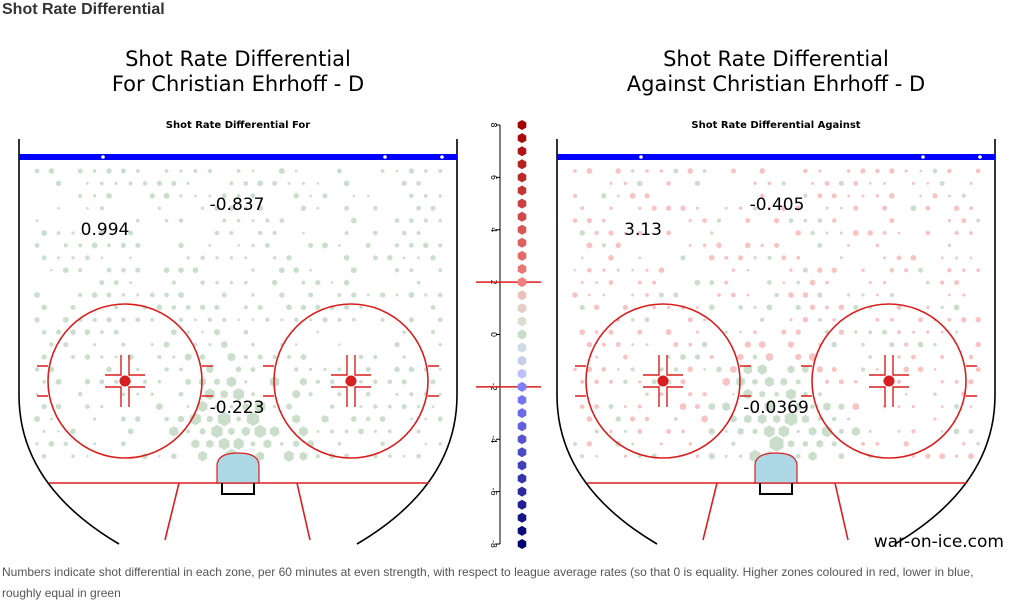 Image resolution: width=1010 pixels, height=604 pixels. Describe the element at coordinates (776, 84) in the screenshot. I see `panel-against-title-line2: Against Christian Ehrhoff - D` at that location.